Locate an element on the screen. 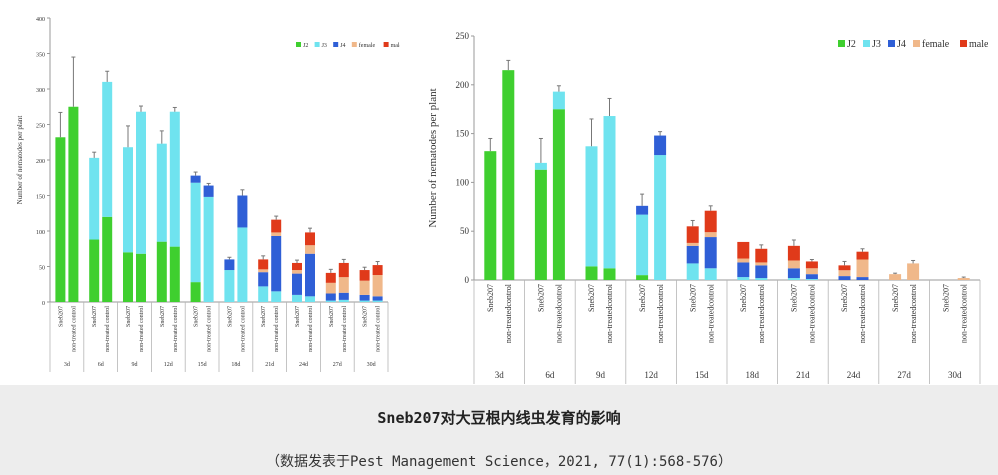  legend-label: J3 is located at coordinates (324, 46).